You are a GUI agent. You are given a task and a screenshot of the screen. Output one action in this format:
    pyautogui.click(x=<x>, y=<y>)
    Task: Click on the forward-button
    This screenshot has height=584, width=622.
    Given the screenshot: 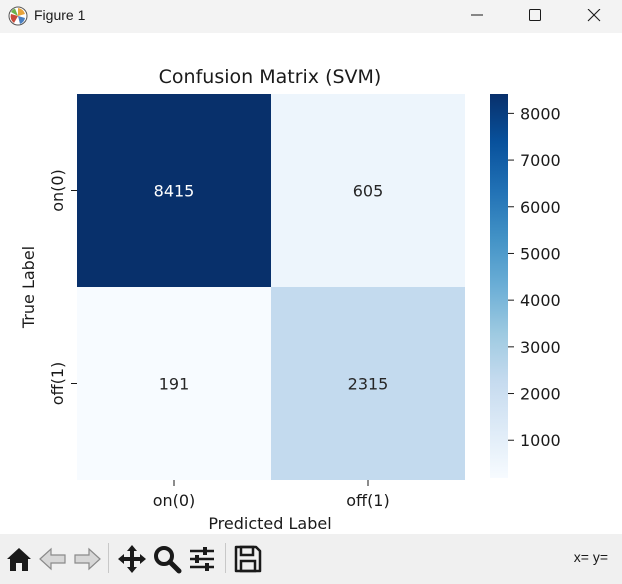 What is the action you would take?
    pyautogui.click(x=87, y=559)
    